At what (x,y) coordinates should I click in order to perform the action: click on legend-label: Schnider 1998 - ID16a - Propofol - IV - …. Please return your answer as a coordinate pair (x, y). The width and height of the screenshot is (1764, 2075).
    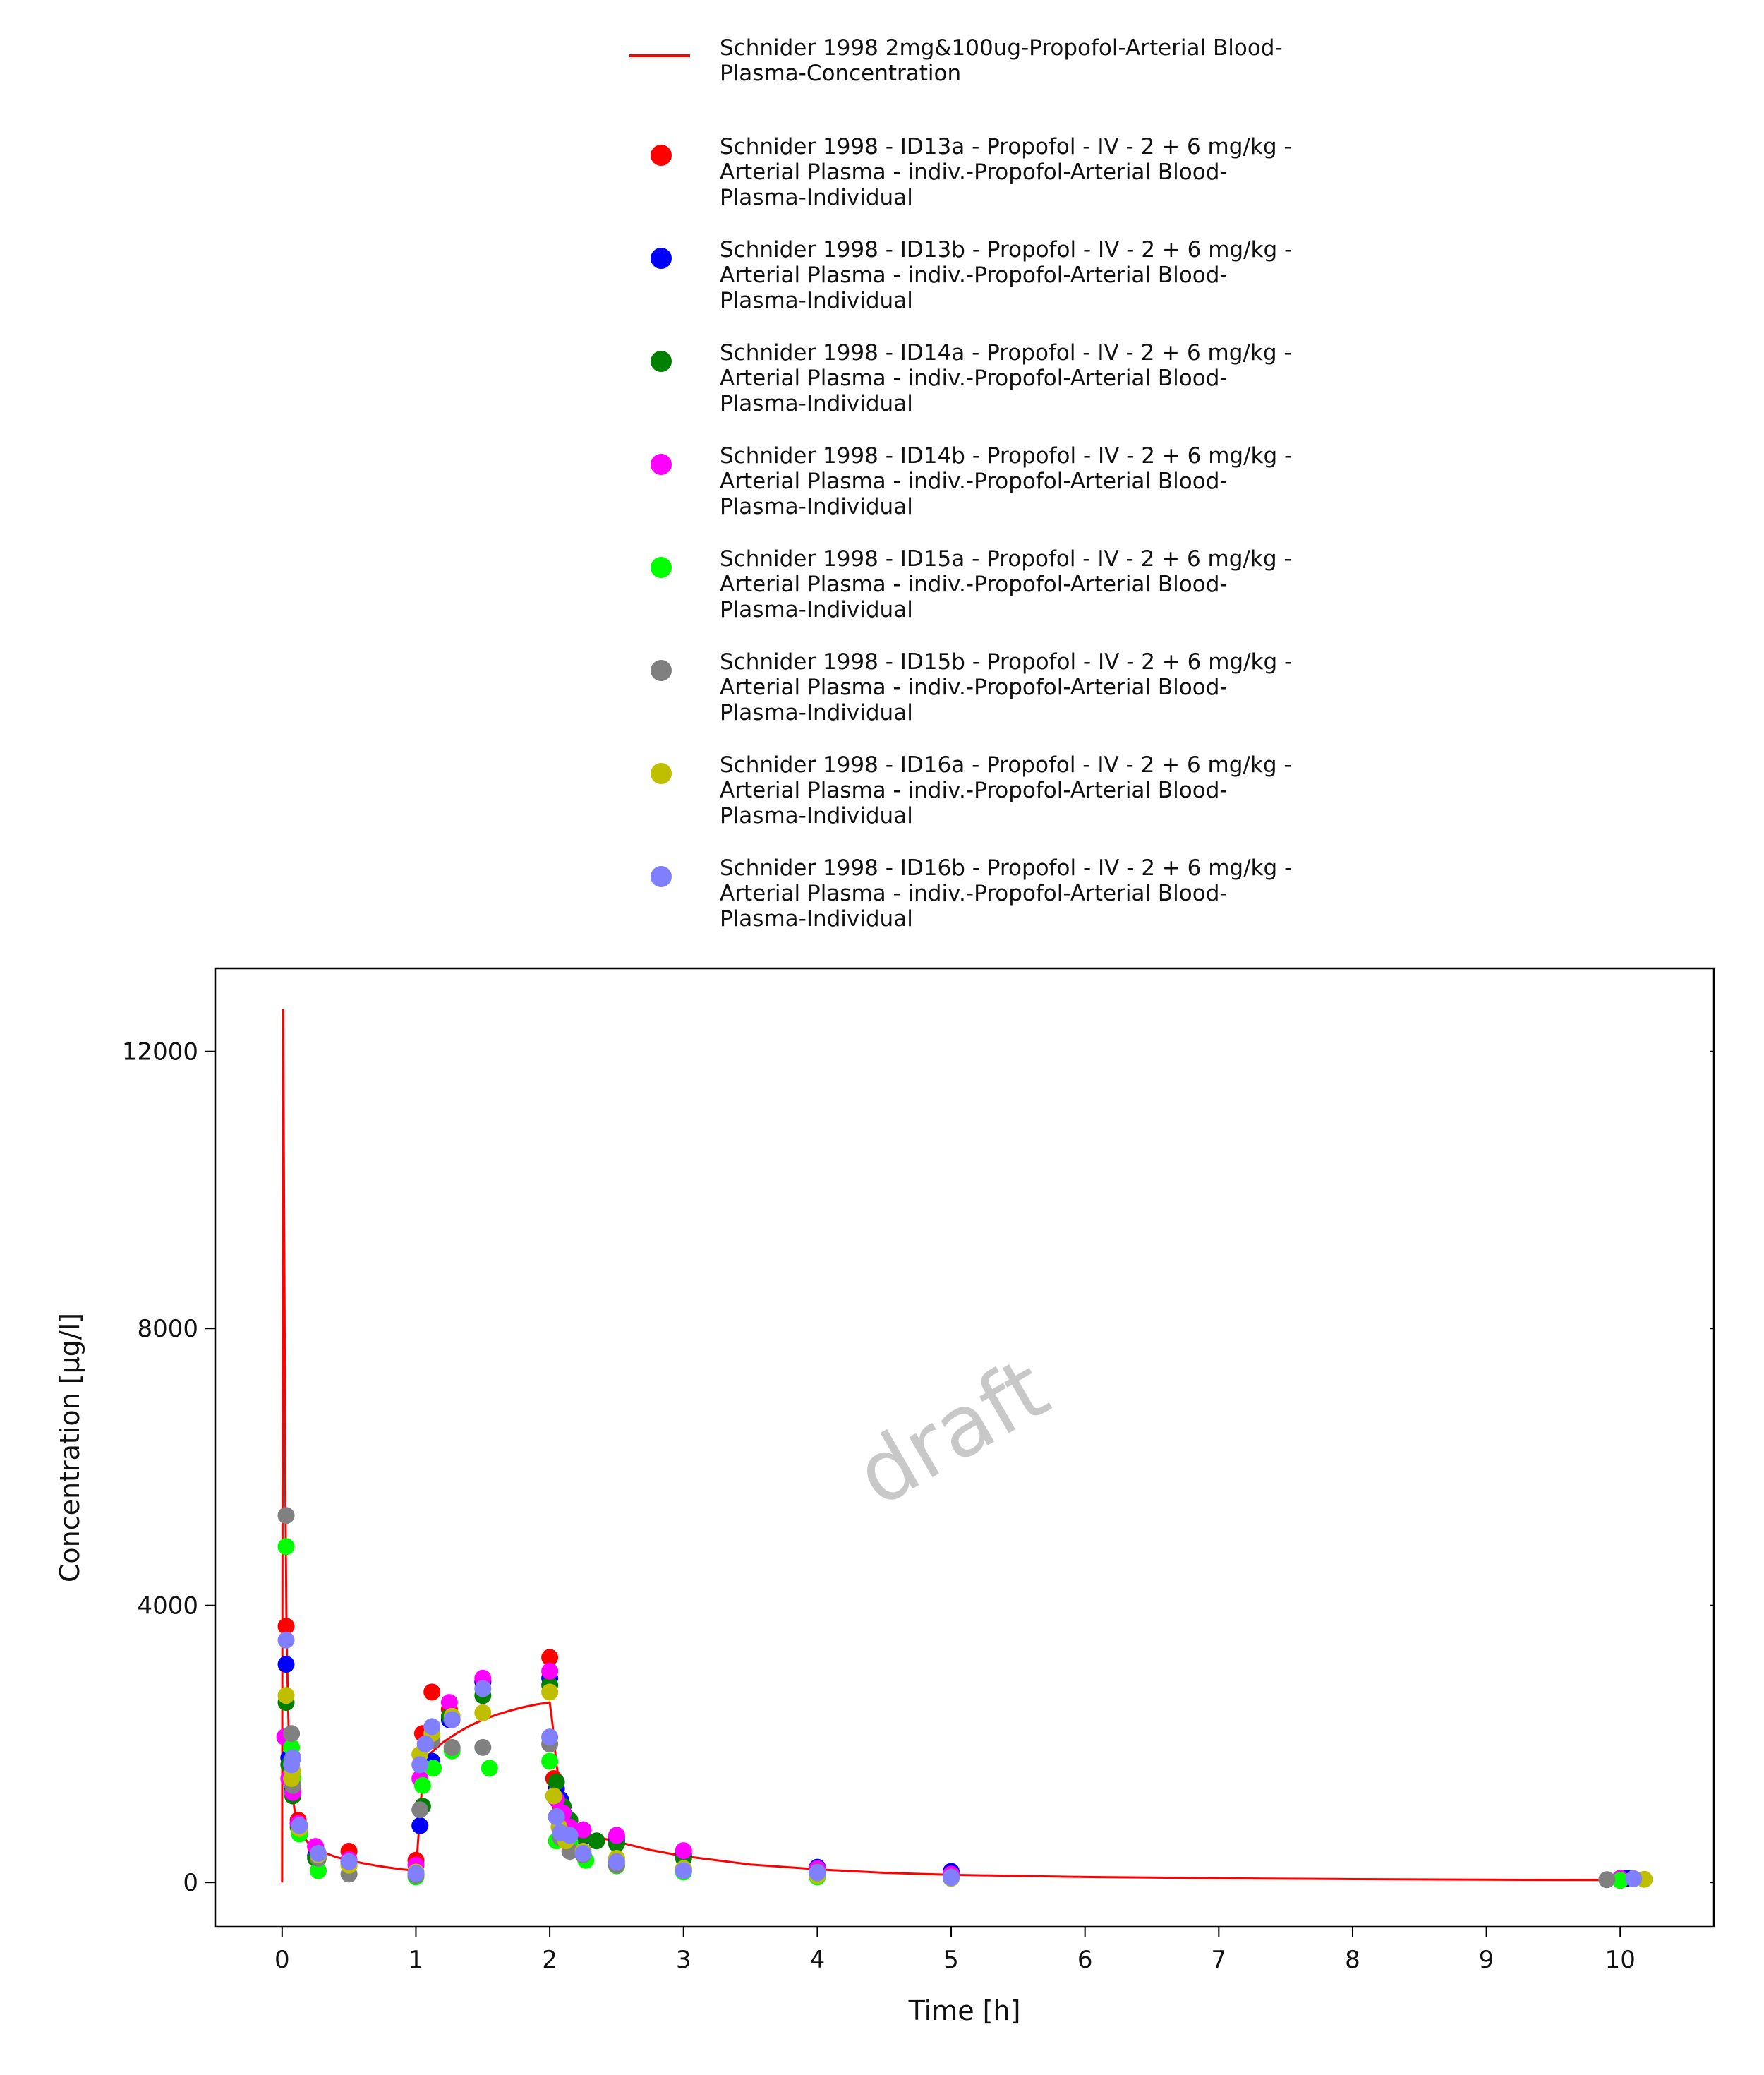
    Looking at the image, I should click on (1006, 790).